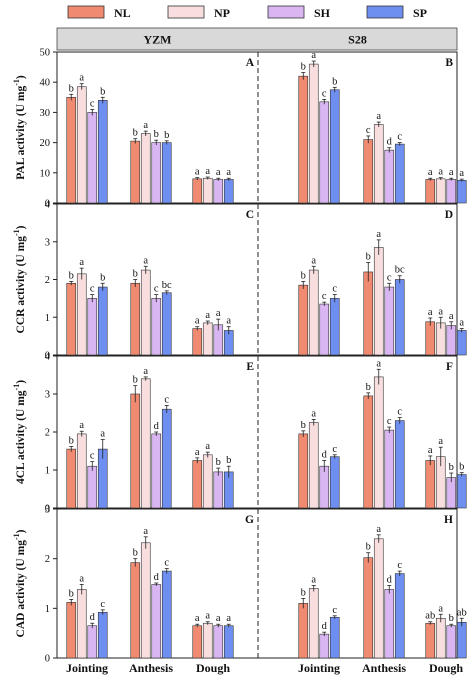 Image resolution: width=474 pixels, height=676 pixels. I want to click on y-axis-label: 4CL activity (U mg-1), so click(19, 432).